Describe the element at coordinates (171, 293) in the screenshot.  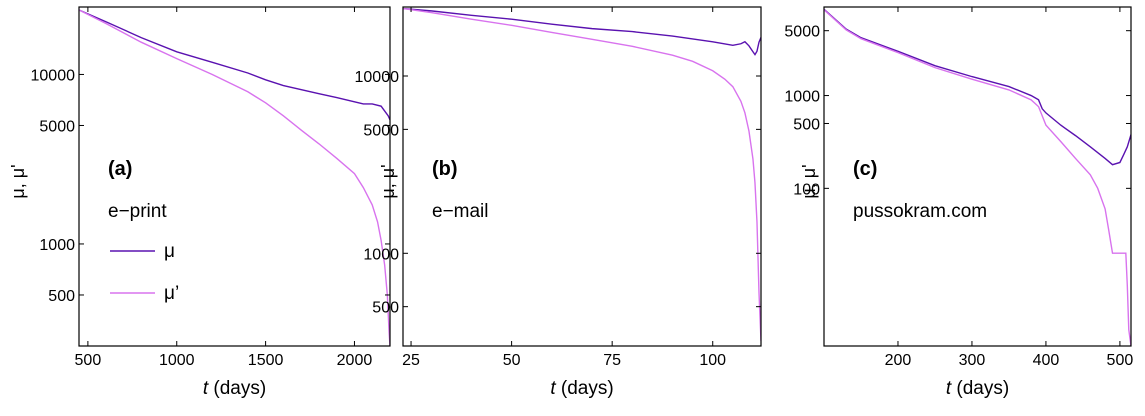
I see `legend-label-mu-prime: μ’` at that location.